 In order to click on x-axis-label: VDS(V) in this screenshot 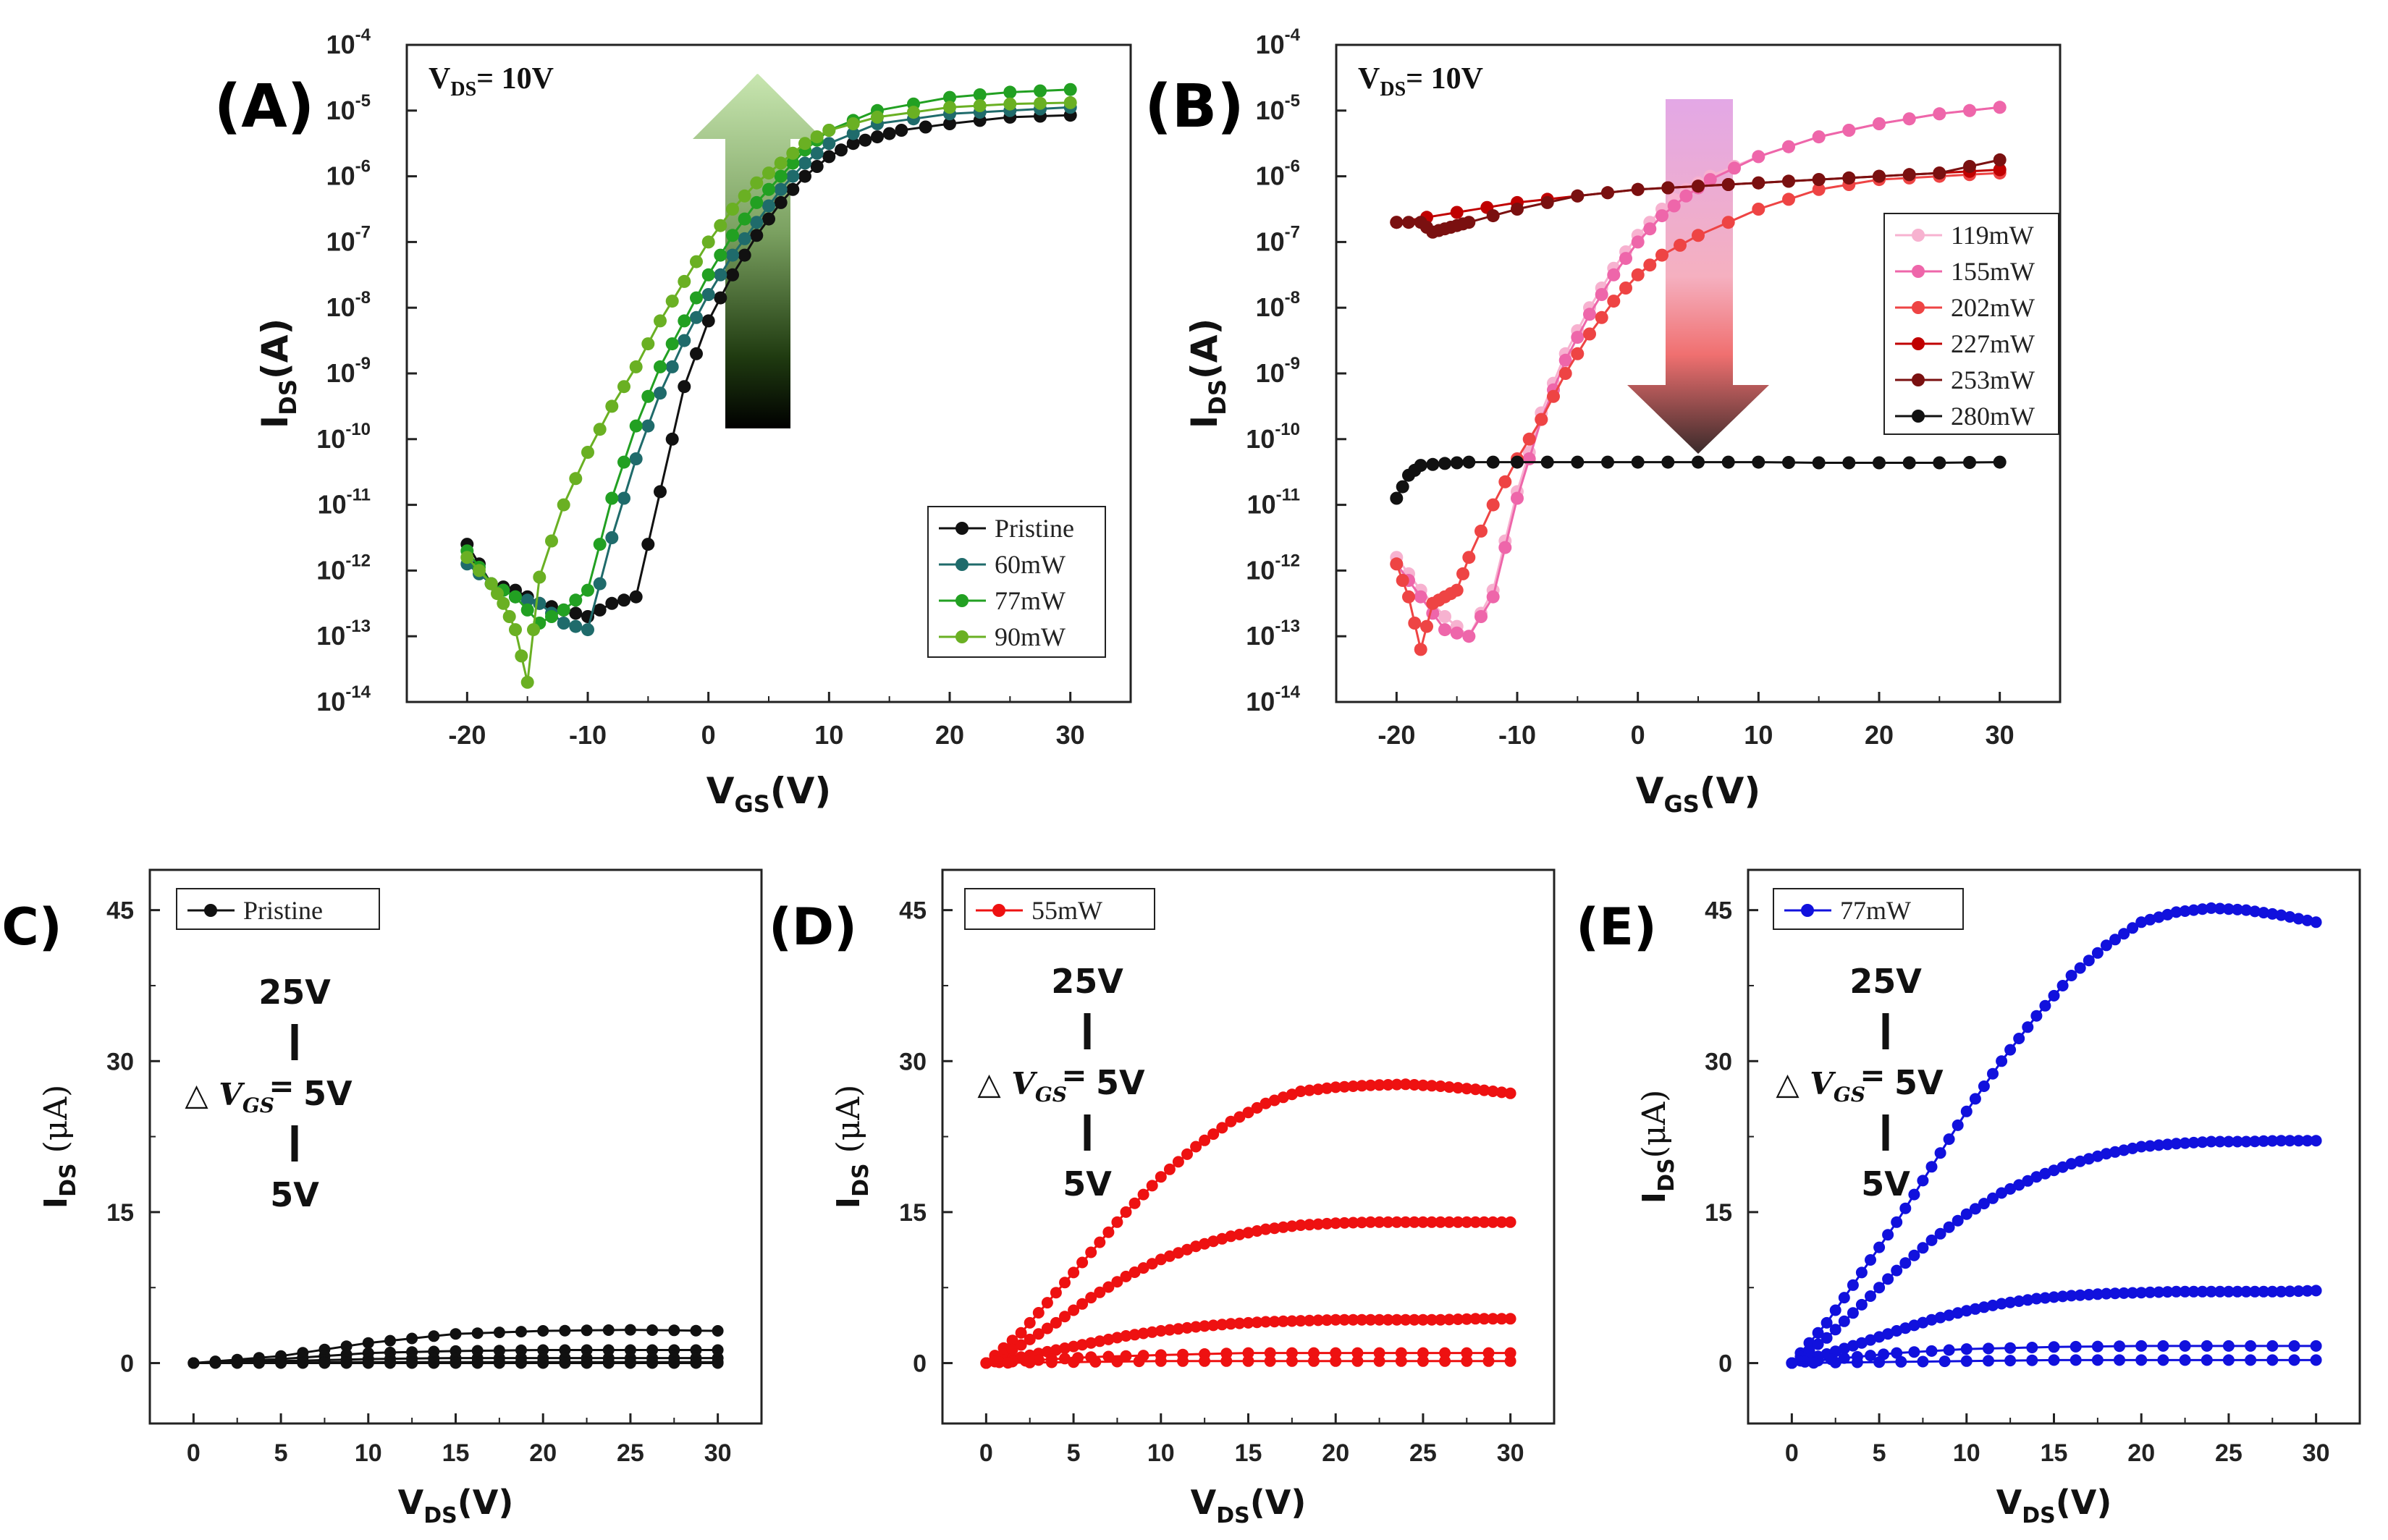, I will do `click(2054, 1506)`.